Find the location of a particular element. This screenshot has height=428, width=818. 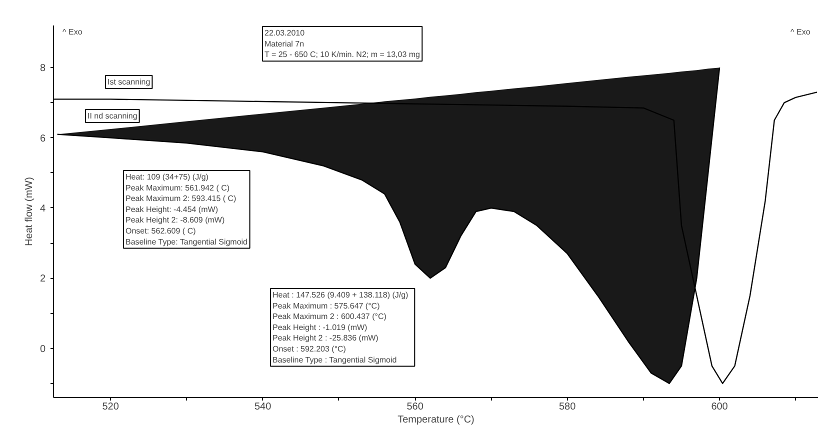

annotation: Heat : 147.526 (9.409 + 138.118) (J/g) Peak Maximum : 575.647 (°C) Peak Maximum 2 : 600.437 (°C) Peak Height : -1.019 (mW) Peak Height 2 : -25.836 (mW) Onset : 592.203 (°C) Baseline Type : Tangential Sigmoid is located at coordinates (340, 327).